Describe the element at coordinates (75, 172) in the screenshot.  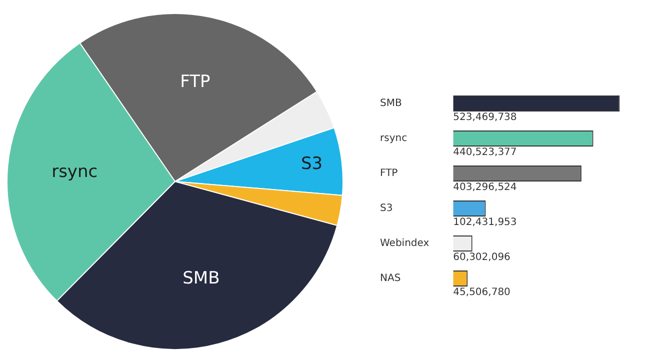
I see `slice-label: rsync` at that location.